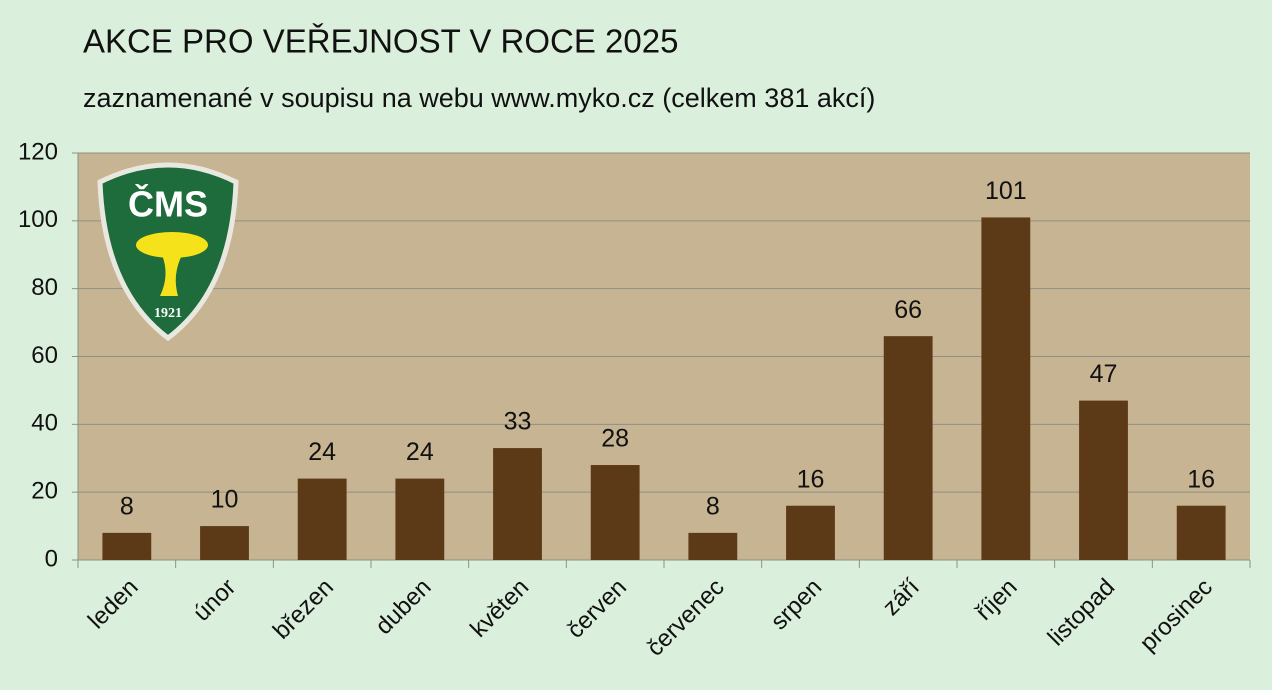 The height and width of the screenshot is (690, 1272). Describe the element at coordinates (168, 204) in the screenshot. I see `logo-text: ČMS` at that location.